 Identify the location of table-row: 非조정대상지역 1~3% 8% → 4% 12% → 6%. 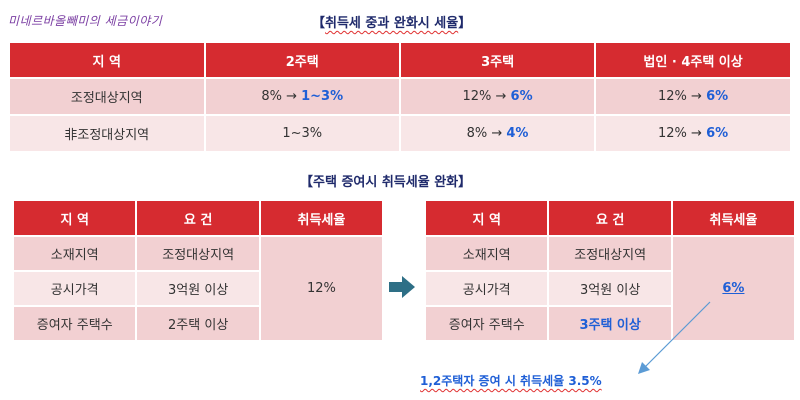
(400, 133).